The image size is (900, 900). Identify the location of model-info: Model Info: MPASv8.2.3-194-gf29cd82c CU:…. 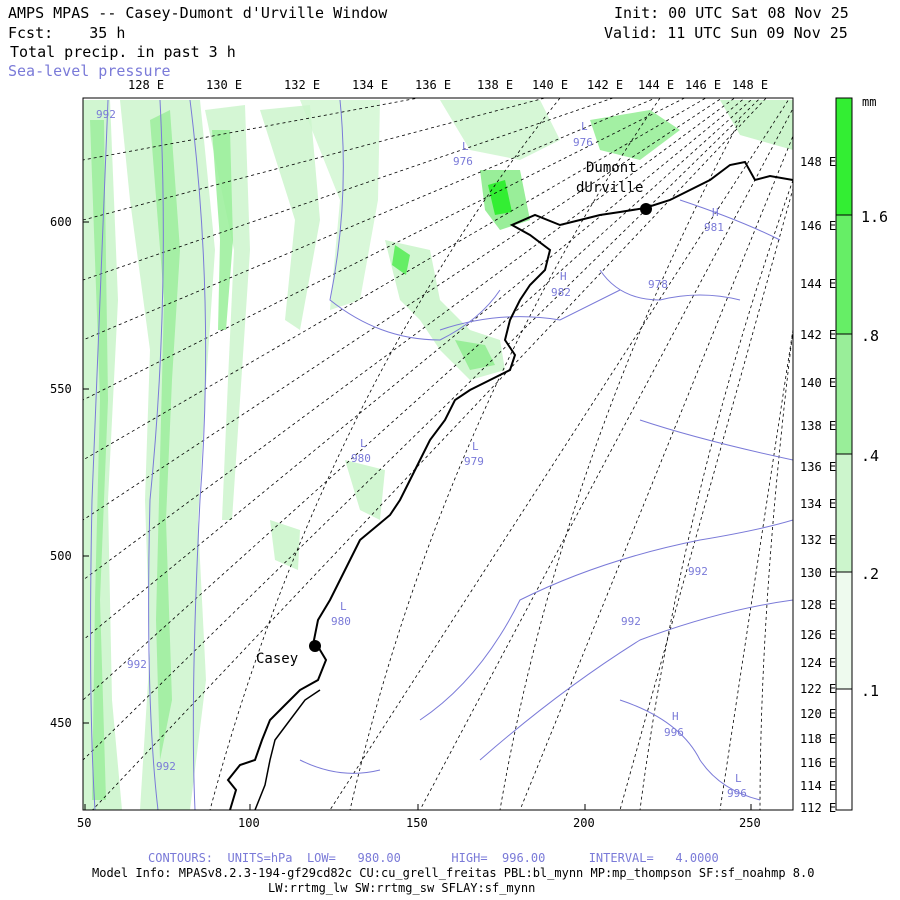
(453, 873).